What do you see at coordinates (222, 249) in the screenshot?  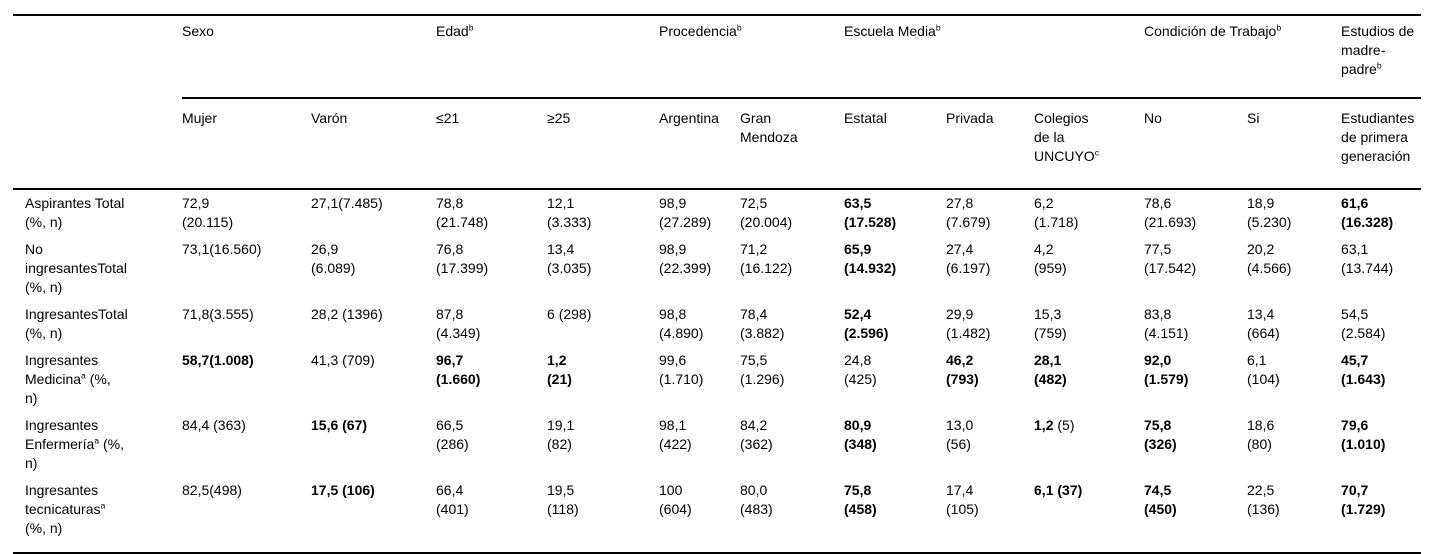 I see `text-segment: 73,1(16.560)` at bounding box center [222, 249].